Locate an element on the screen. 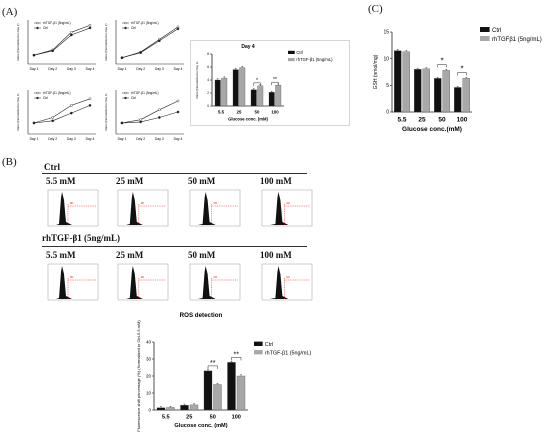  row-divider is located at coordinates (174, 173).